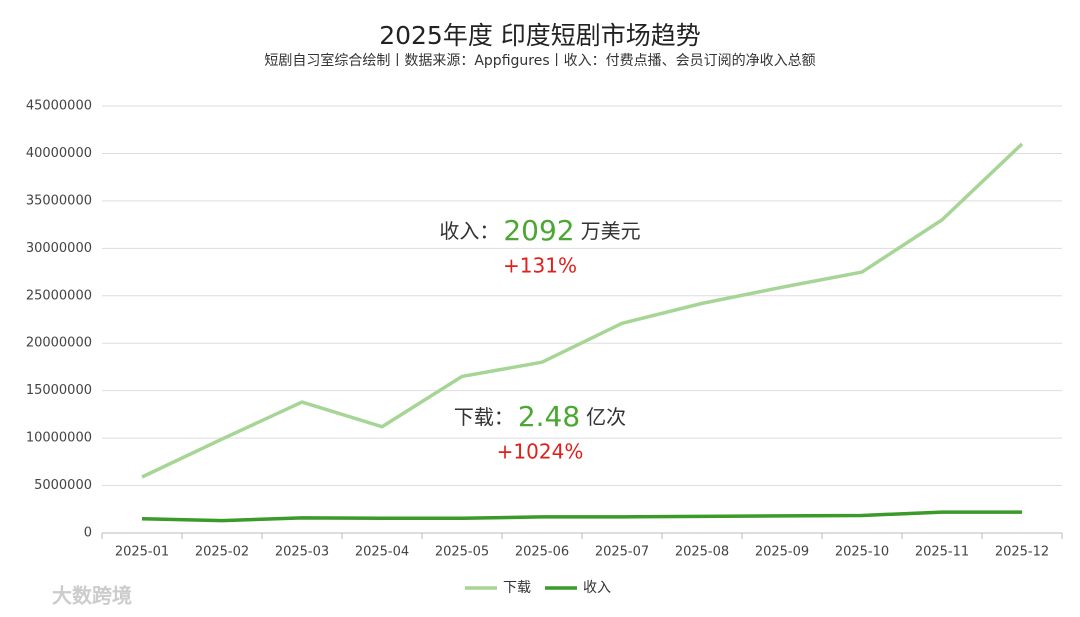 This screenshot has width=1080, height=617. What do you see at coordinates (469, 231) in the screenshot?
I see `annotation-label: 收入：` at bounding box center [469, 231].